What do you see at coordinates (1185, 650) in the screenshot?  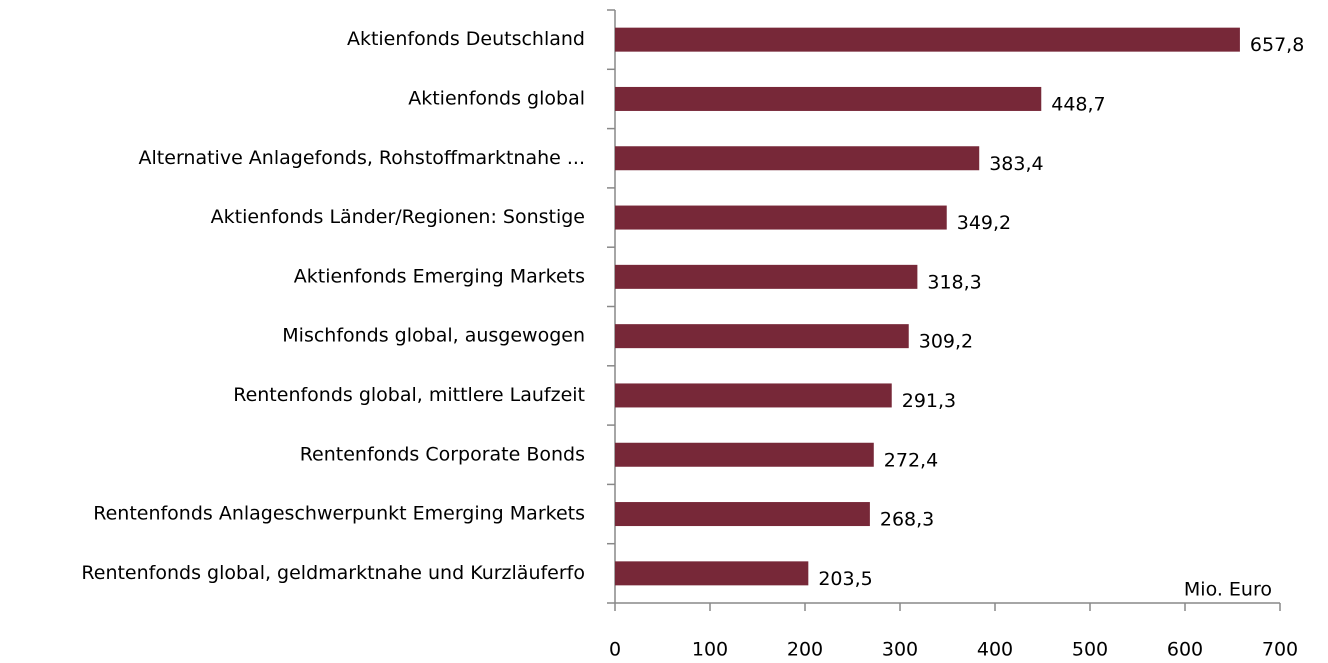 I see `x-tick-label: 600` at bounding box center [1185, 650].